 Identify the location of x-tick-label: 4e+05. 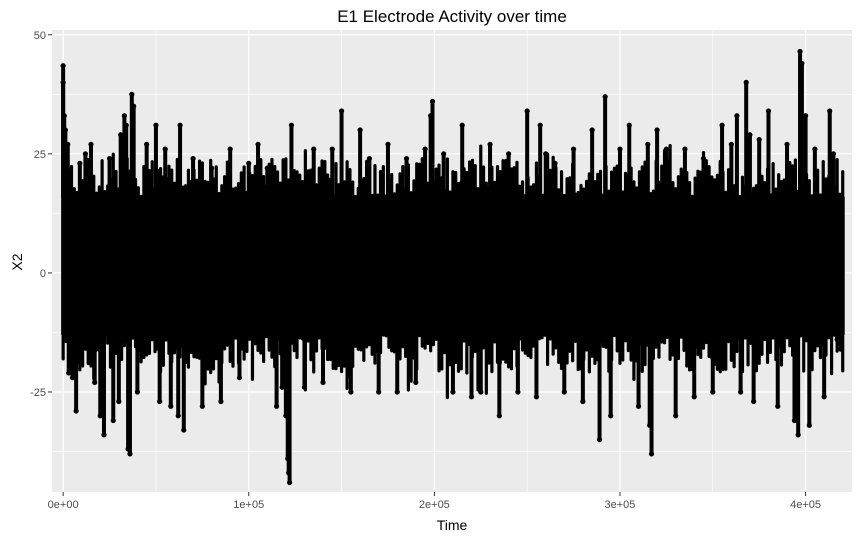
(805, 505).